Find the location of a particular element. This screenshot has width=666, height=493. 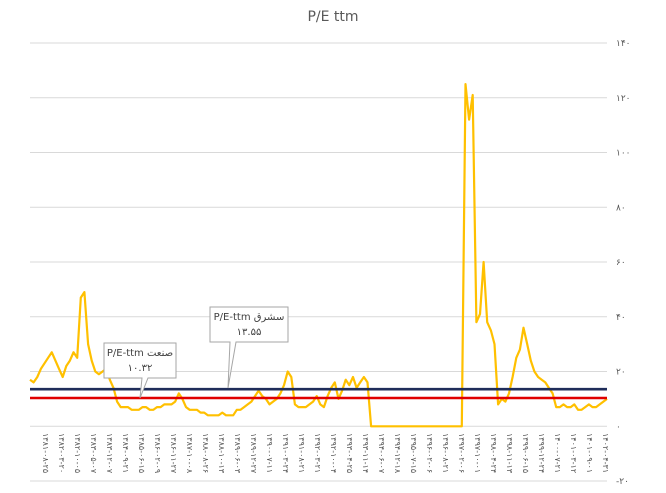

x-tick-label: ۱۳۹۱-۰۳-۲۴ is located at coordinates (285, 453).